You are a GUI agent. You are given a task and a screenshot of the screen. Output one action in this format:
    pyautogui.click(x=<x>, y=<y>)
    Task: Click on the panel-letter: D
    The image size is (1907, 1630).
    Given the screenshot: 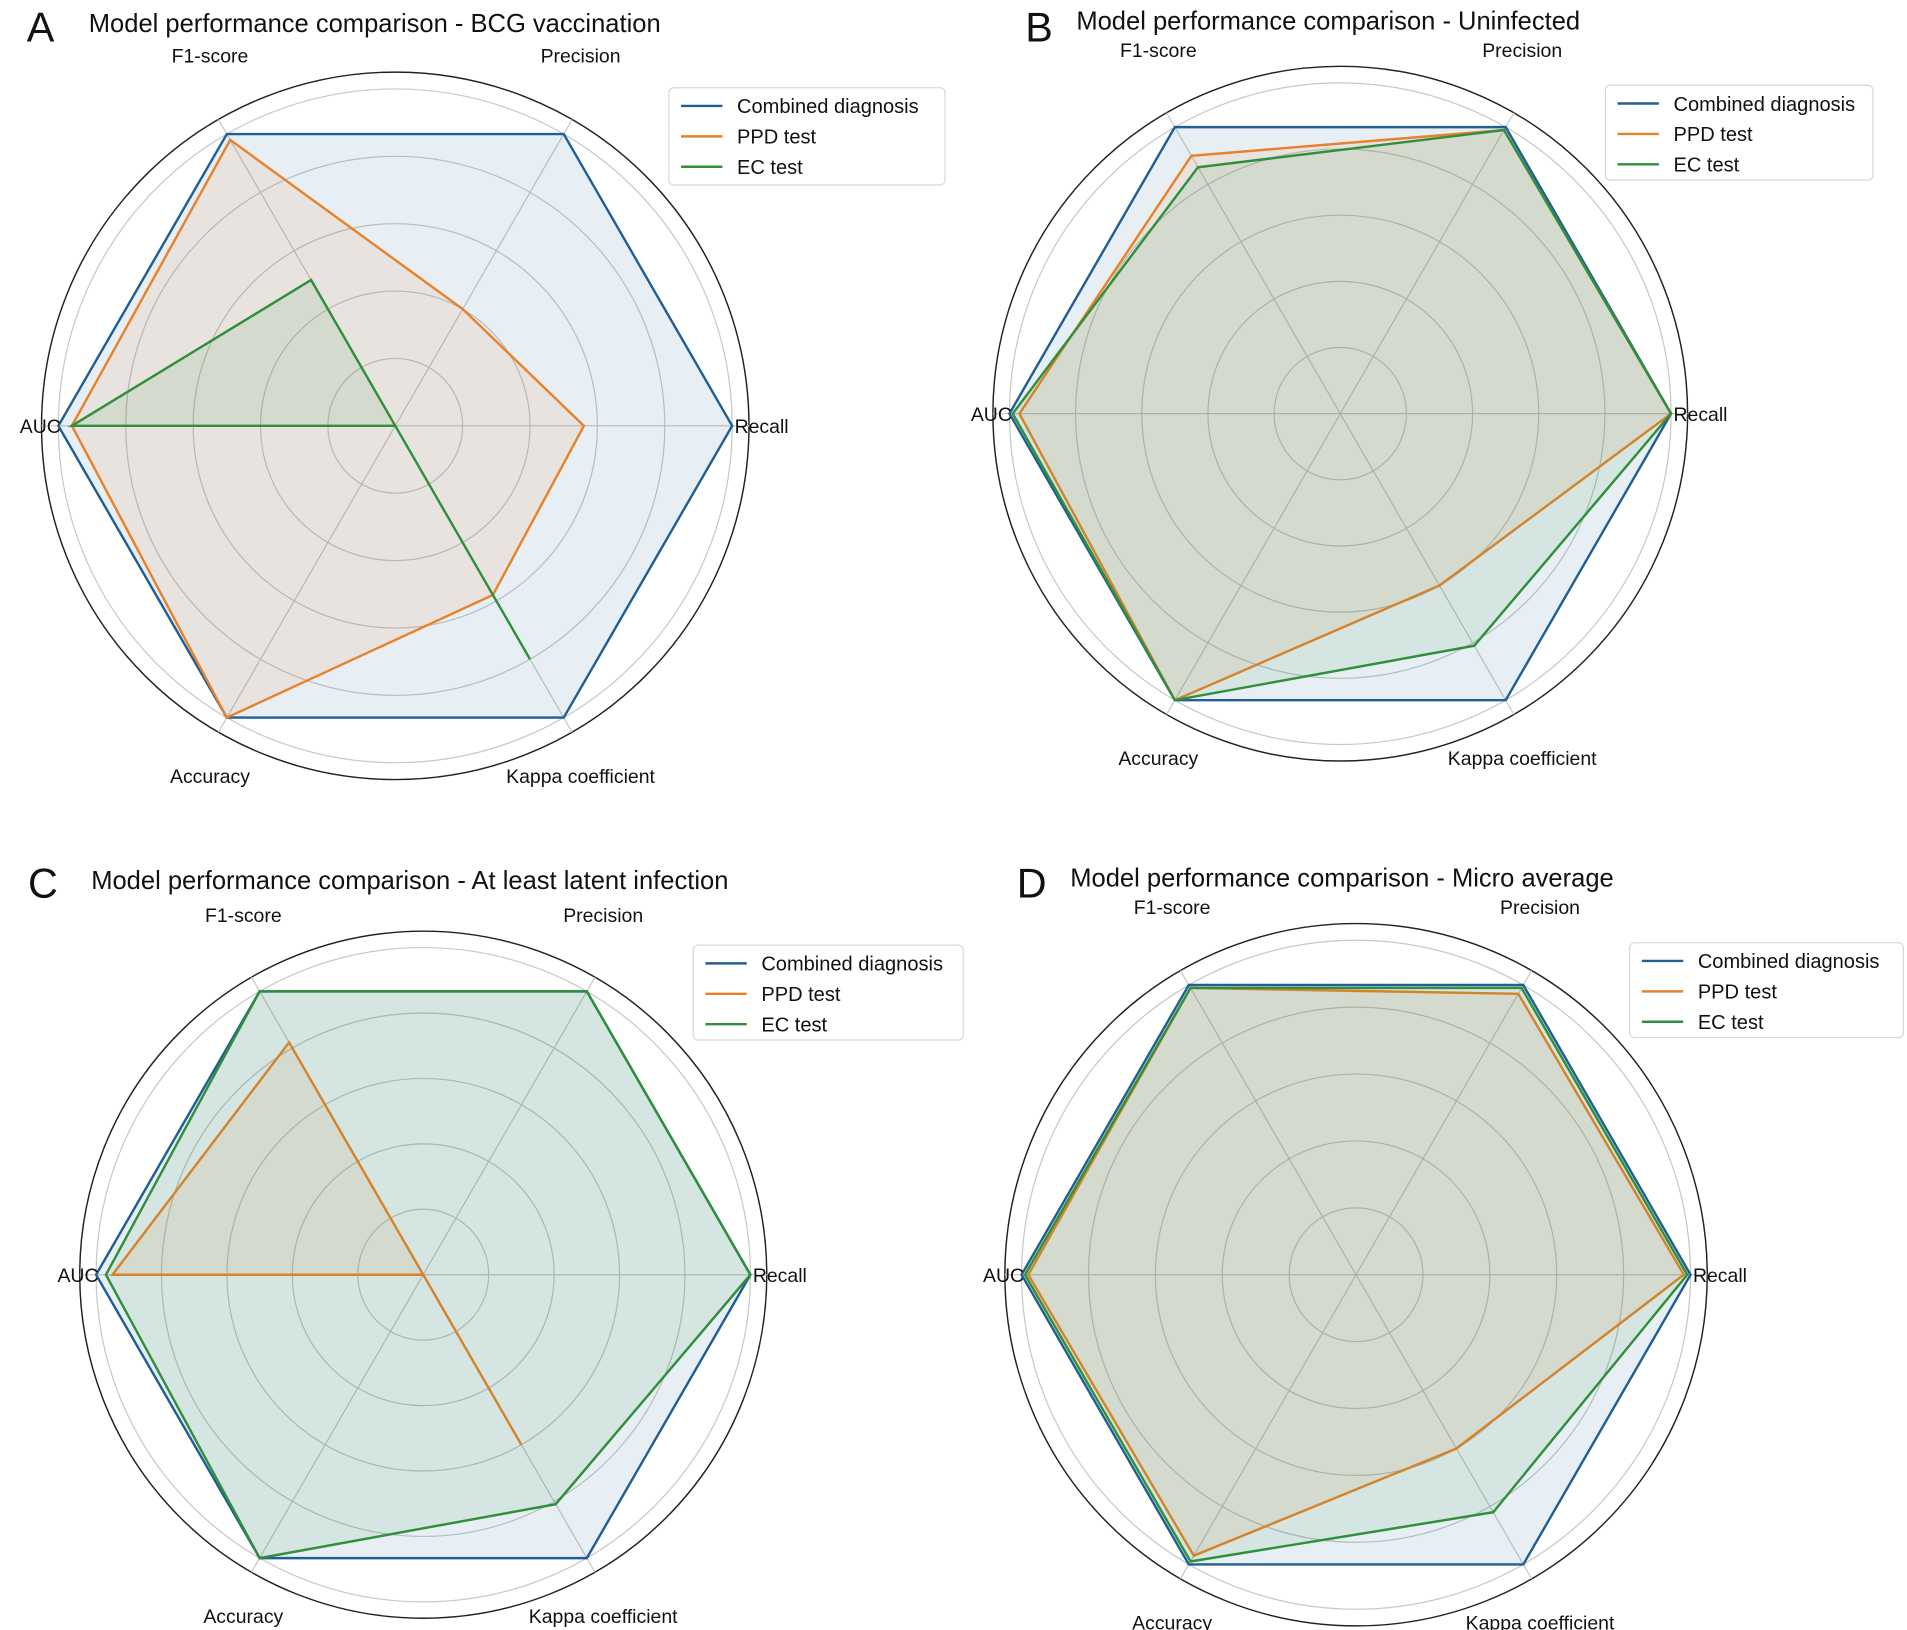 What is the action you would take?
    pyautogui.click(x=1032, y=884)
    